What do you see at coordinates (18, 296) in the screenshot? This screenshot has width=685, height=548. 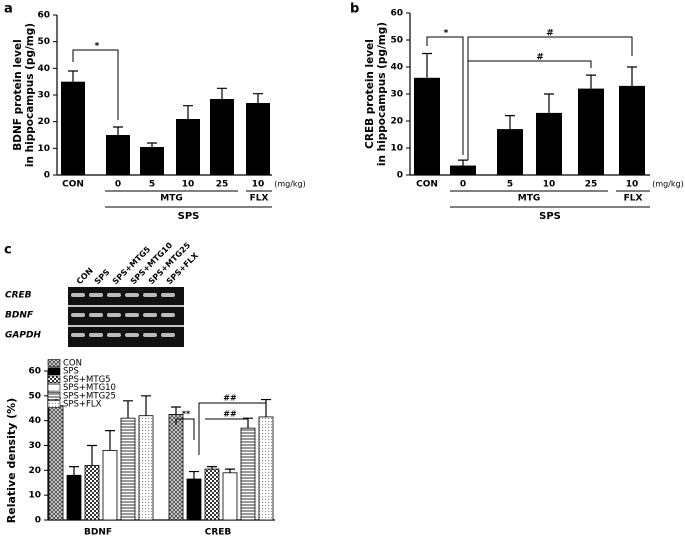 I see `row-label: CREB` at bounding box center [18, 296].